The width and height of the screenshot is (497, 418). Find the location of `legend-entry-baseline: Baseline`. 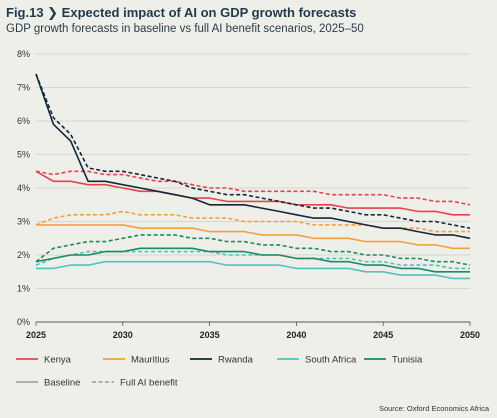

legend-entry-baseline: Baseline is located at coordinates (62, 383).